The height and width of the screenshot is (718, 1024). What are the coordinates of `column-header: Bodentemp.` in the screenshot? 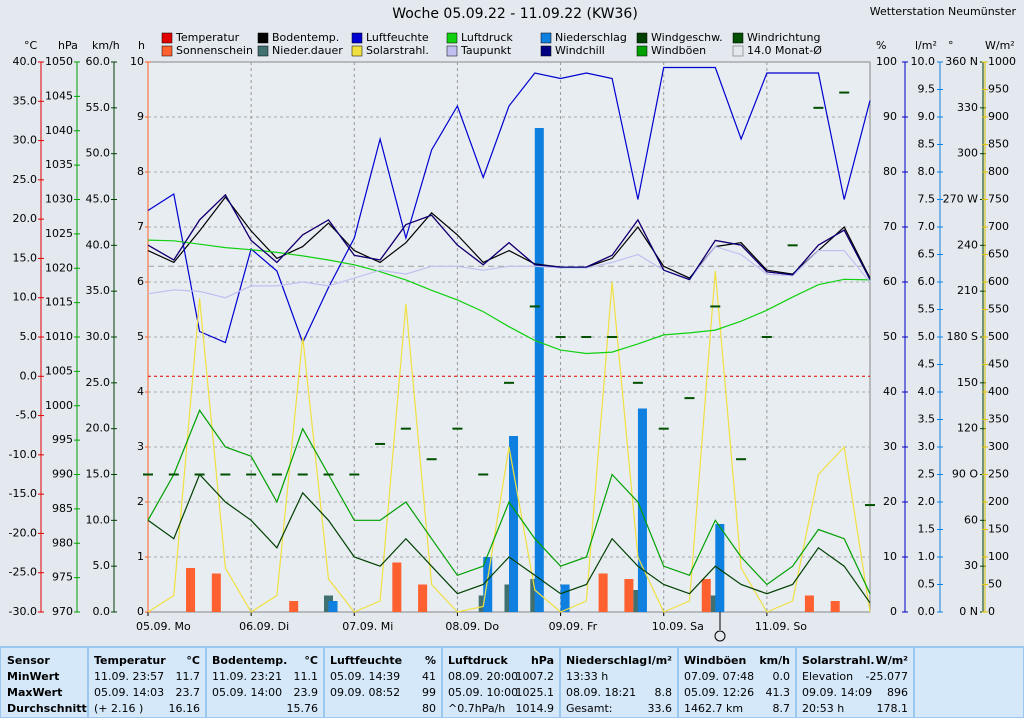 It's located at (249, 660).